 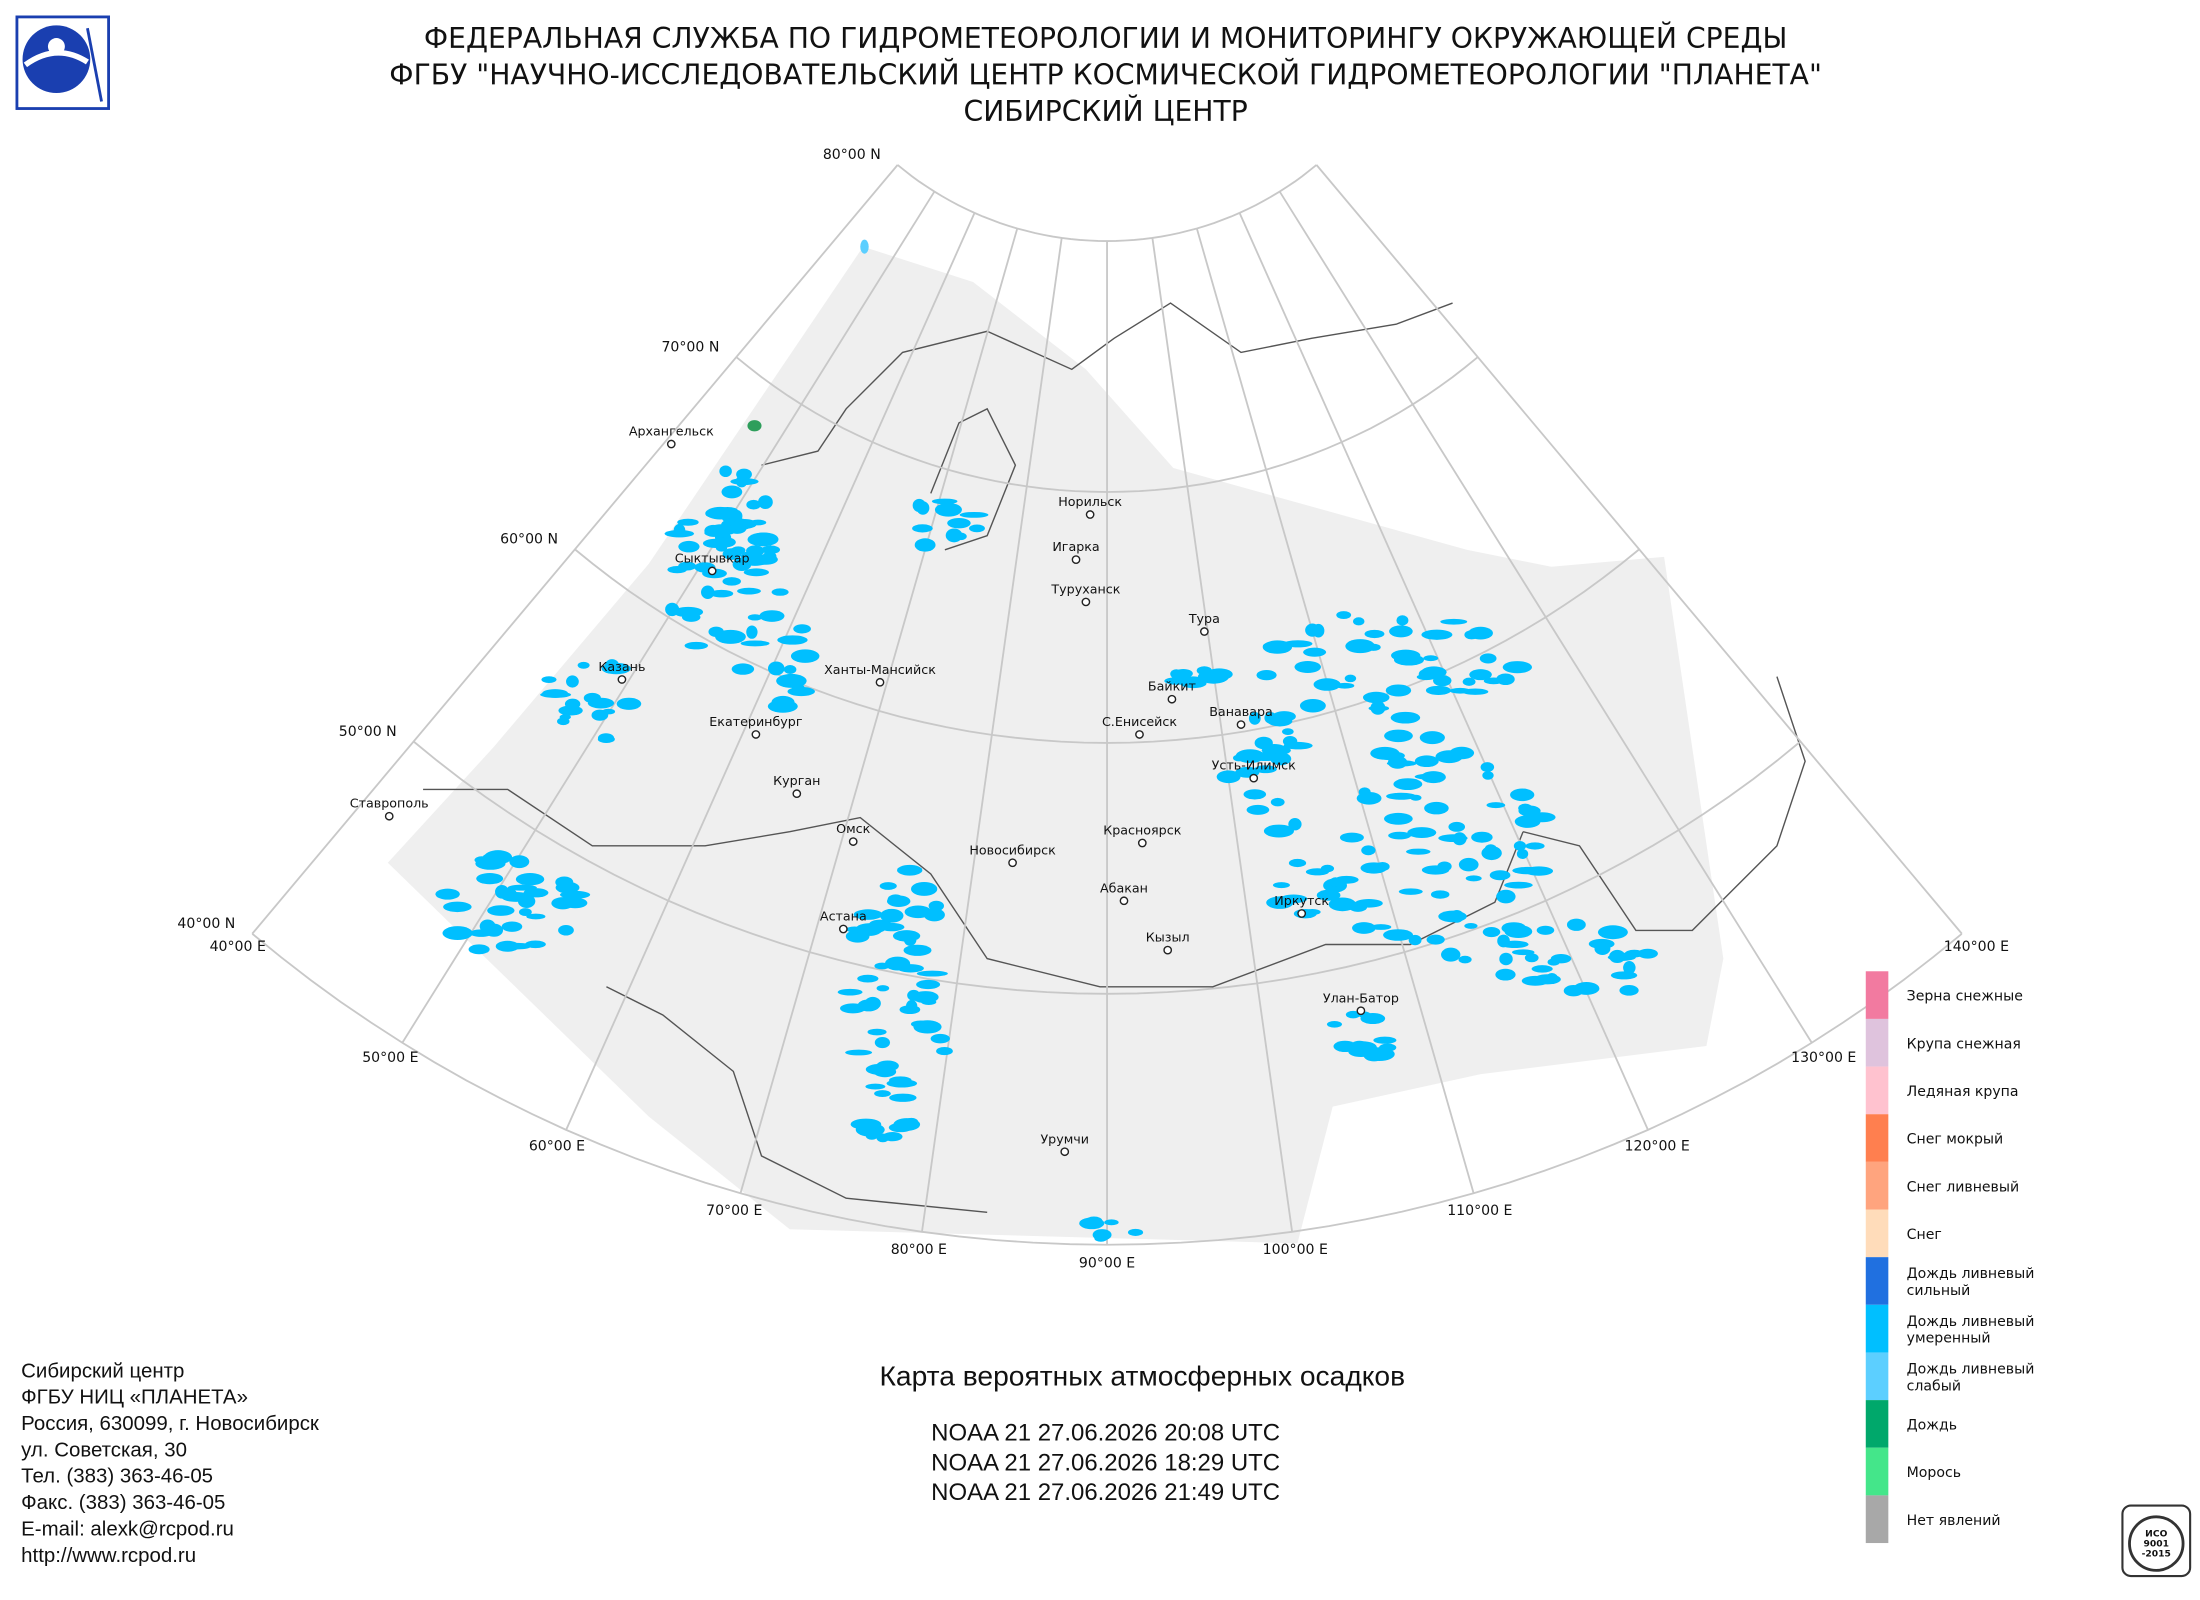 I want to click on contact-line: ул. Советская, 30, so click(x=104, y=1449).